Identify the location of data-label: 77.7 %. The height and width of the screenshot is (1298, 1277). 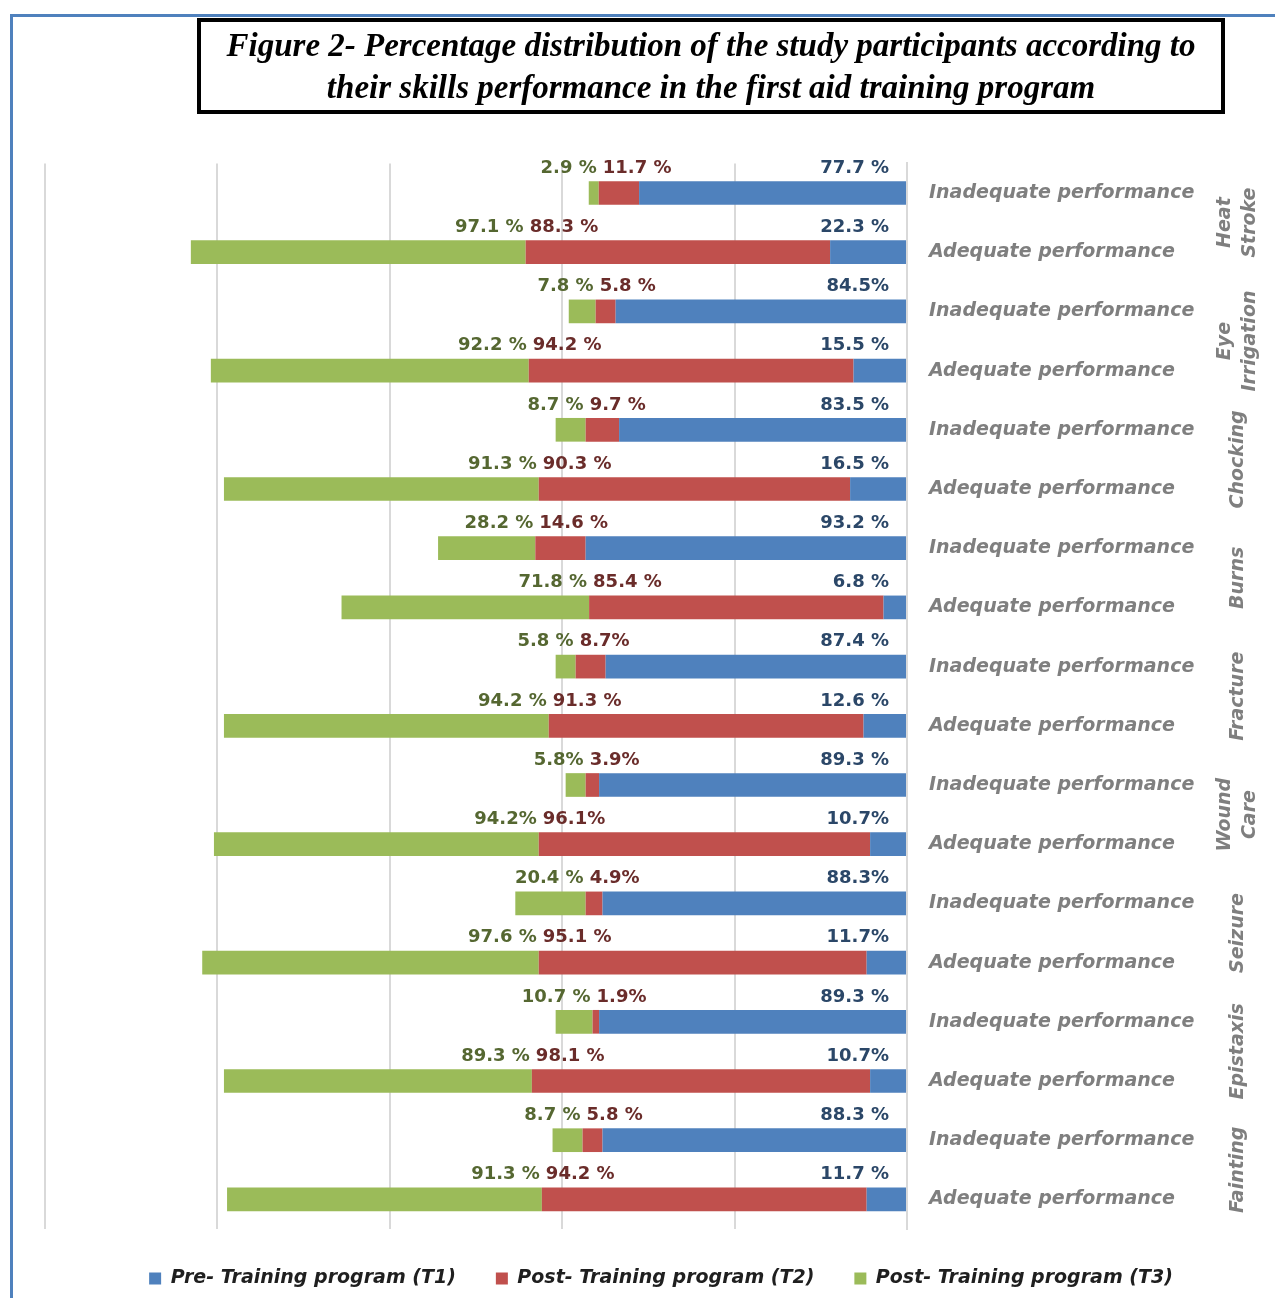
(854, 166).